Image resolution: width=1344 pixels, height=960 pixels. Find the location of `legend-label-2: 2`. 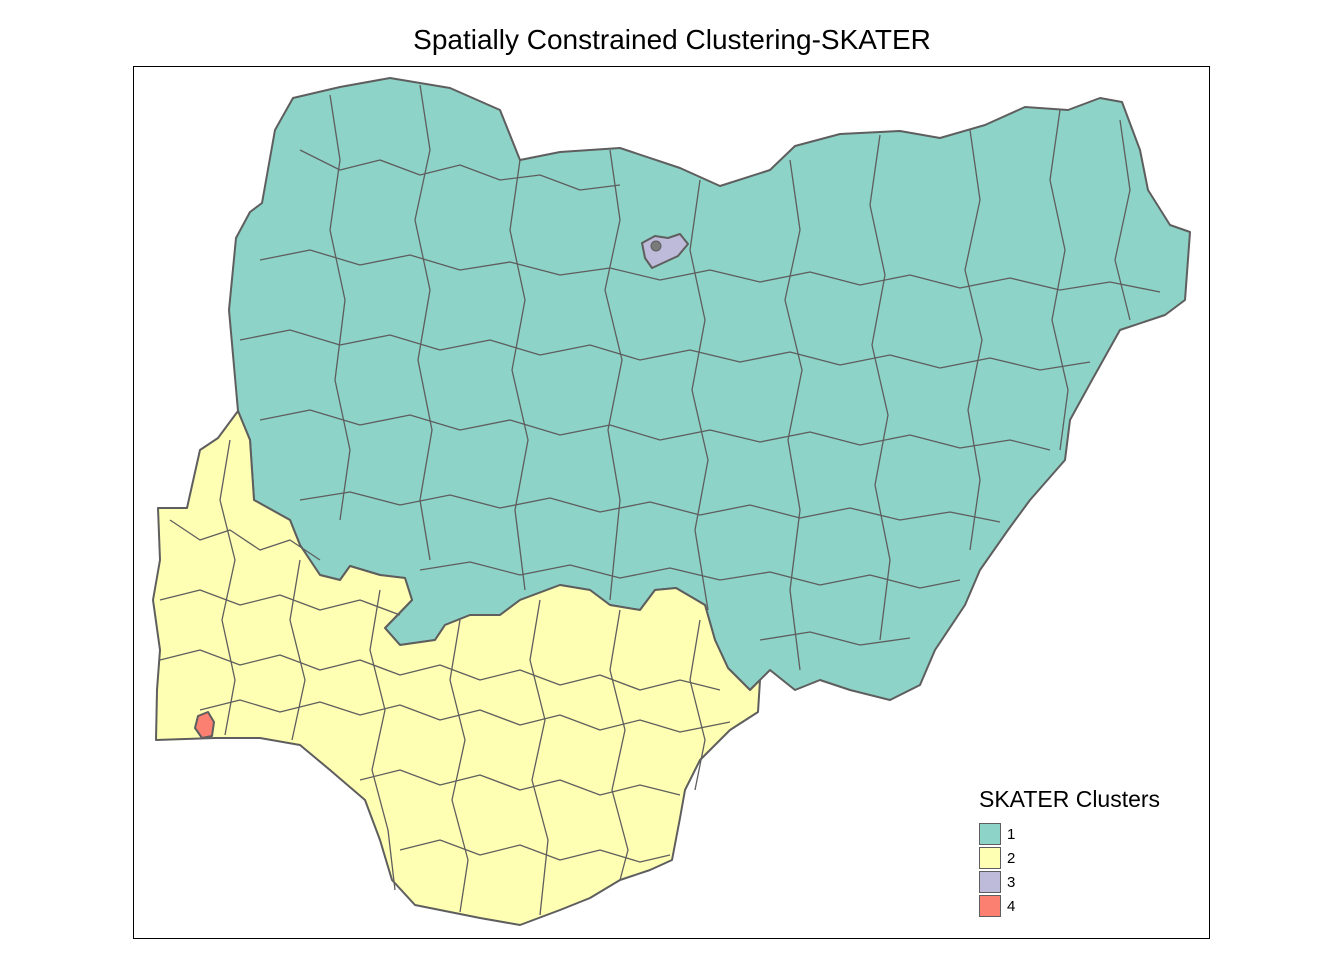

legend-label-2: 2 is located at coordinates (1011, 858).